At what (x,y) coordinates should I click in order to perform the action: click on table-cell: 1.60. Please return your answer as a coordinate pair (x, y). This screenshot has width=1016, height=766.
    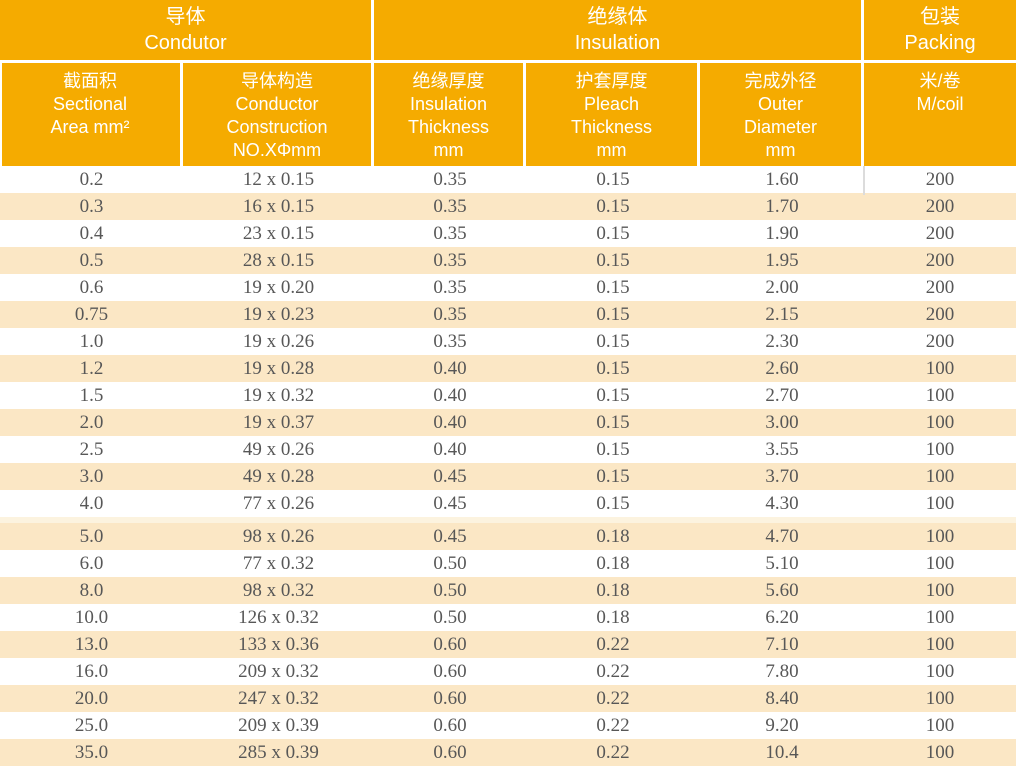
    Looking at the image, I should click on (782, 179).